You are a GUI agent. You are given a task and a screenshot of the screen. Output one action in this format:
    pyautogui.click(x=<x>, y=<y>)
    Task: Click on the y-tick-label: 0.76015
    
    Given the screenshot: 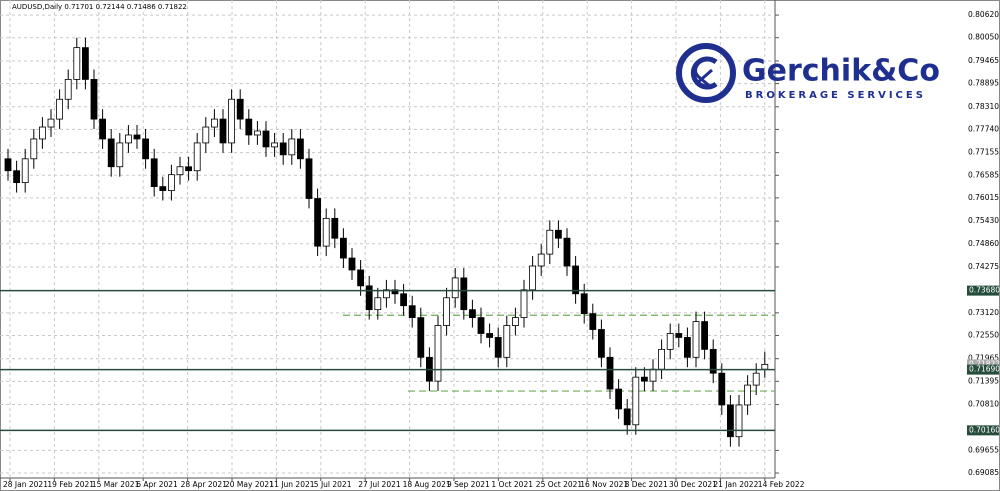 What is the action you would take?
    pyautogui.click(x=983, y=197)
    